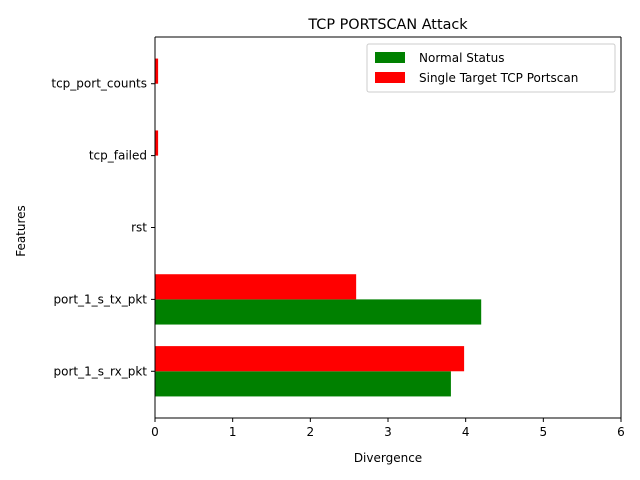  Describe the element at coordinates (388, 432) in the screenshot. I see `x-tick-label: 3` at that location.